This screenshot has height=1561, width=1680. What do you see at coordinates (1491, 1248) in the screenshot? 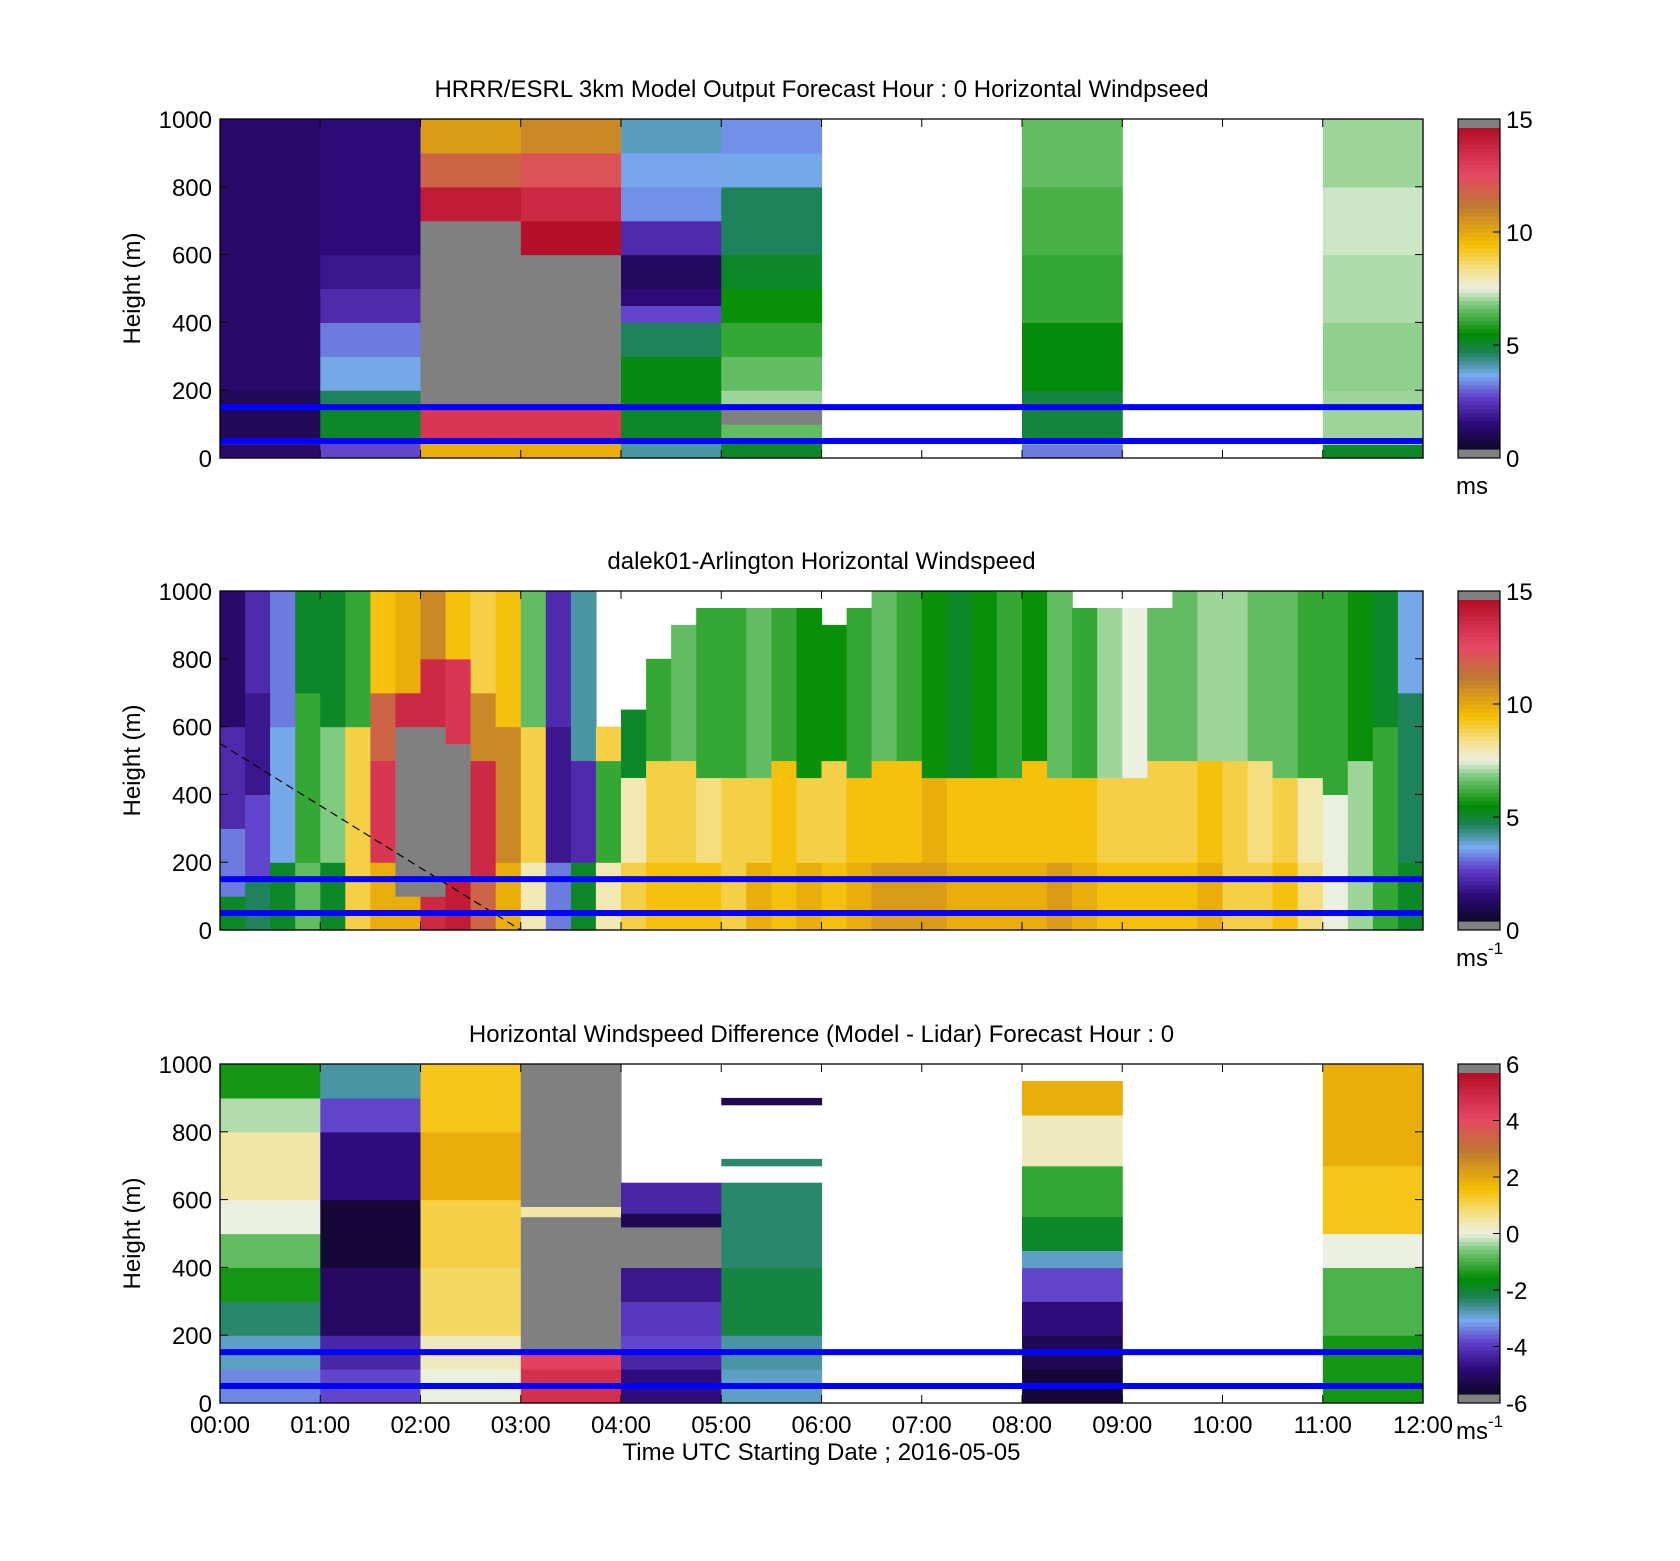
I see `colorbar: -6 -4 -2 0 2 4 6 ms-1` at bounding box center [1491, 1248].